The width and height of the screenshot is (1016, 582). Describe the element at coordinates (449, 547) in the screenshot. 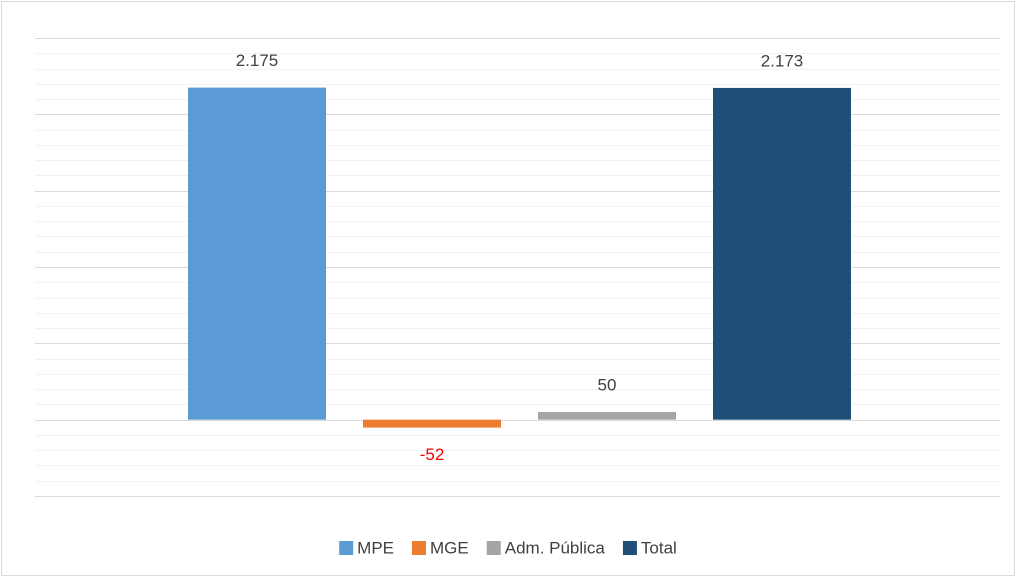

I see `legend-label: MGE` at that location.